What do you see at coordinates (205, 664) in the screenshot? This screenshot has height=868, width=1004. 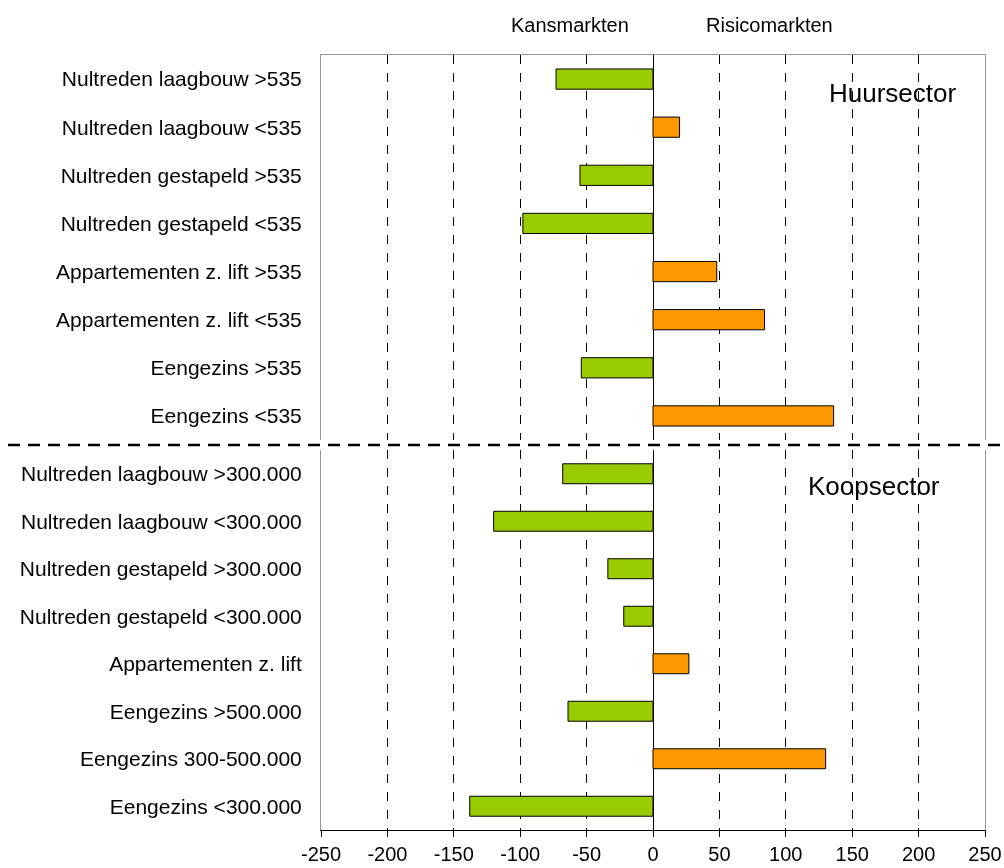 I see `y-tick-label: Appartementen z. lift` at bounding box center [205, 664].